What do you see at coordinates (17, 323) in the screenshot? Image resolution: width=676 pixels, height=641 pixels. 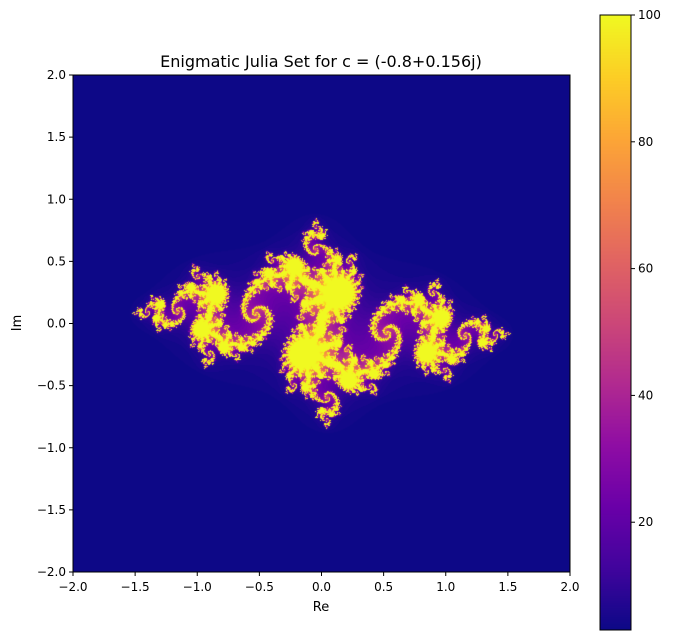 I see `y-axis-label: Im` at bounding box center [17, 323].